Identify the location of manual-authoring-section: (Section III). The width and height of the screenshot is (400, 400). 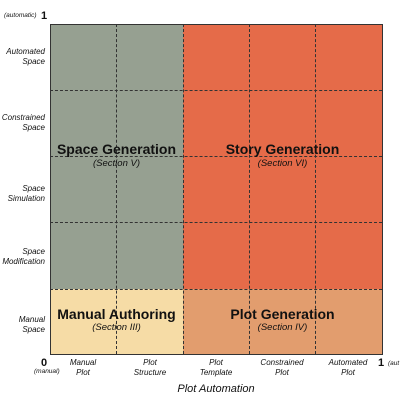
(116, 327).